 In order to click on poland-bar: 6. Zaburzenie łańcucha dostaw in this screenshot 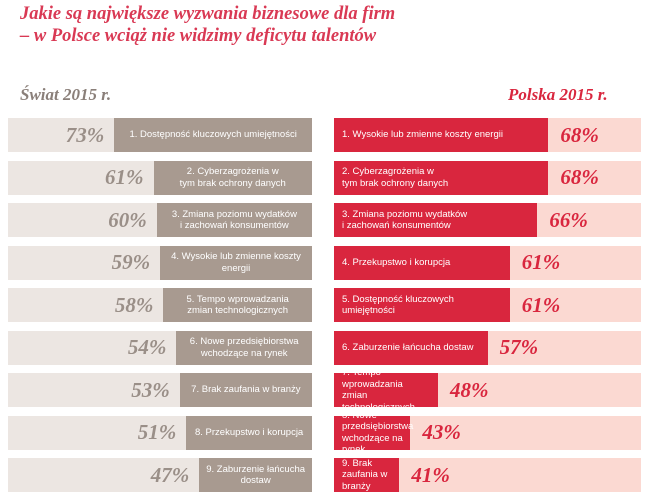, I will do `click(411, 347)`.